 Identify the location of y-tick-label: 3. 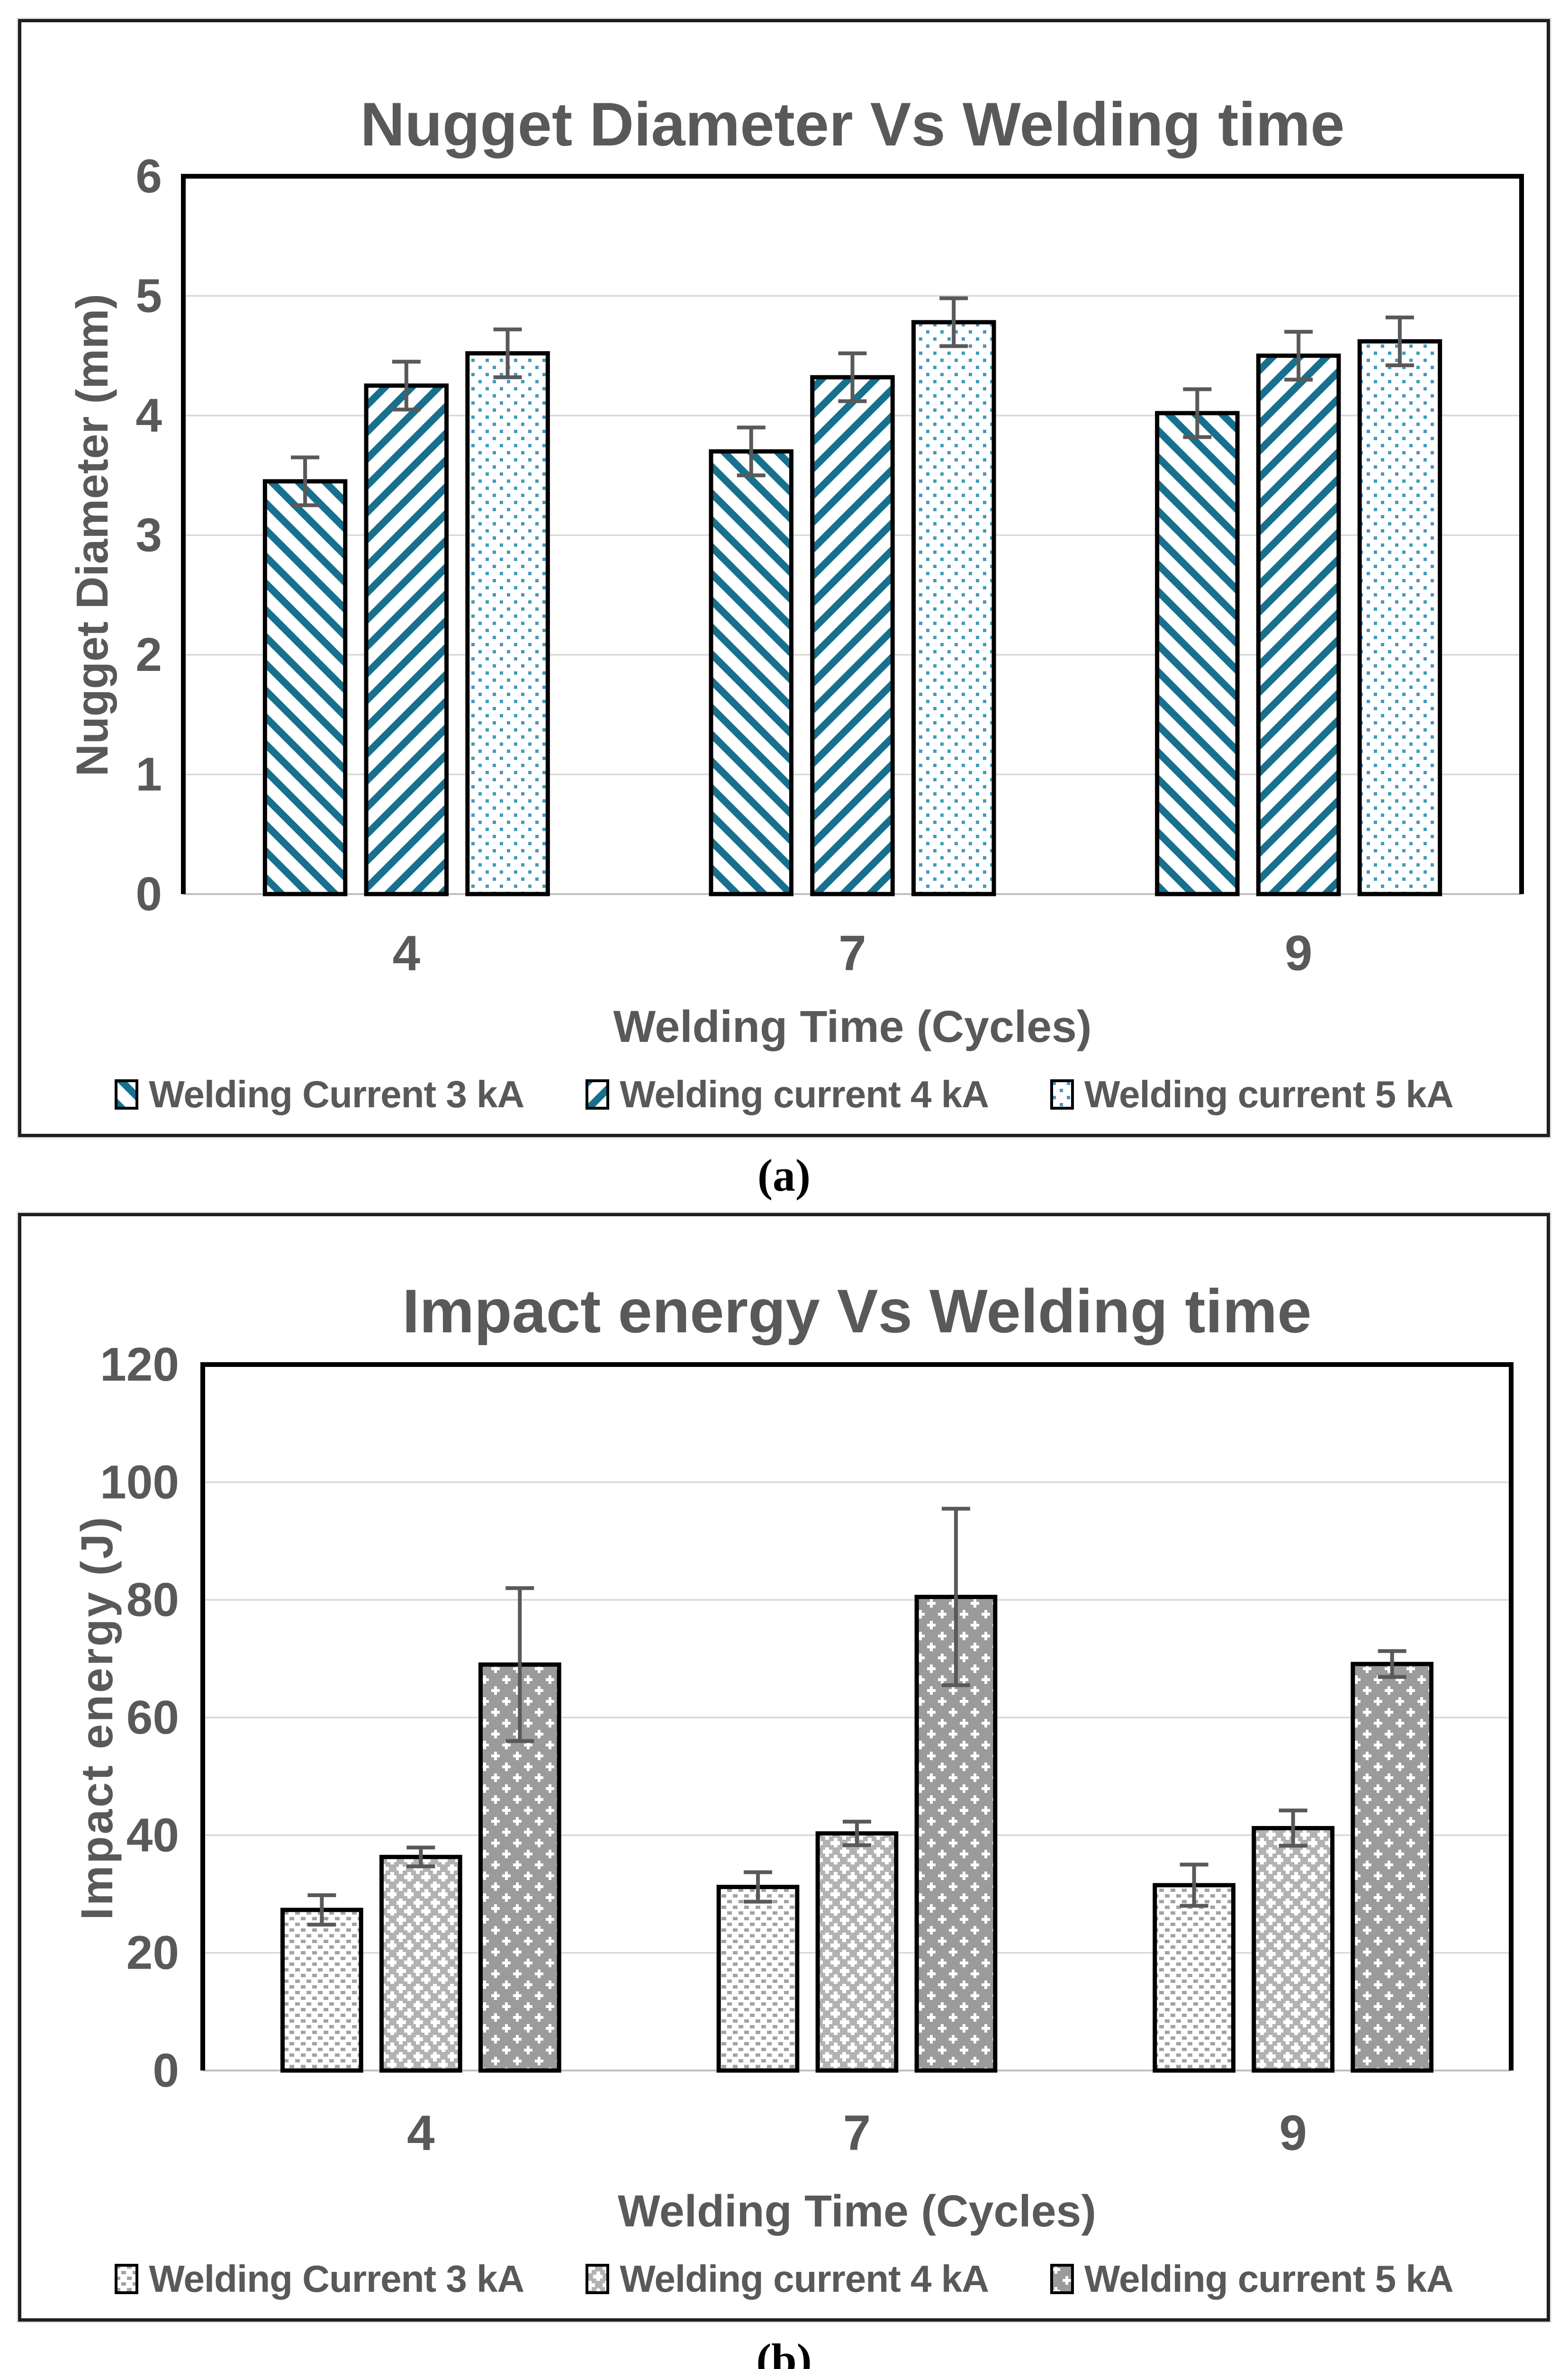
(148, 535).